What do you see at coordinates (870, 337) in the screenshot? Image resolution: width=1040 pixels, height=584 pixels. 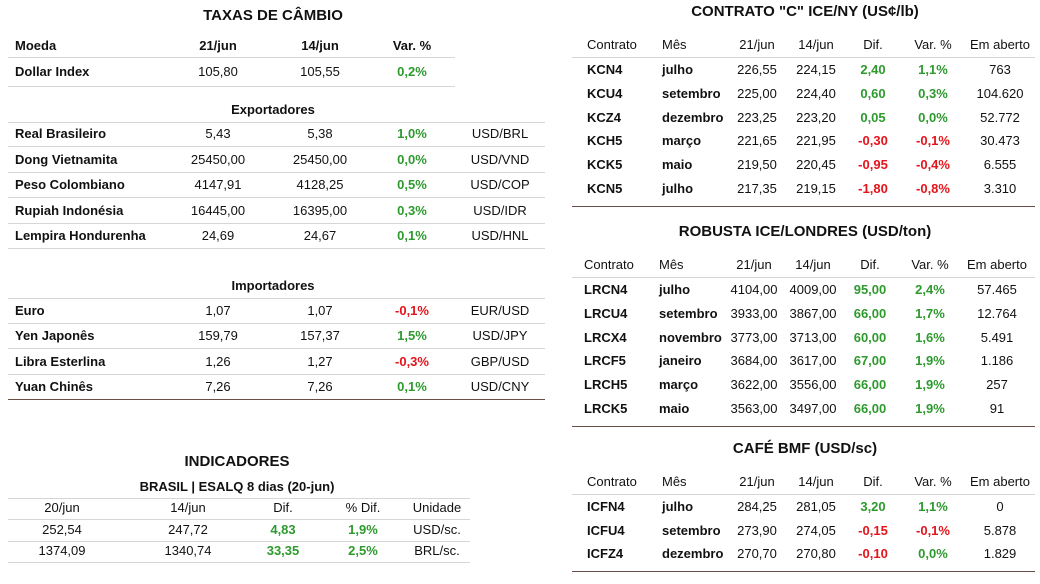 I see `cell: 60,00` at bounding box center [870, 337].